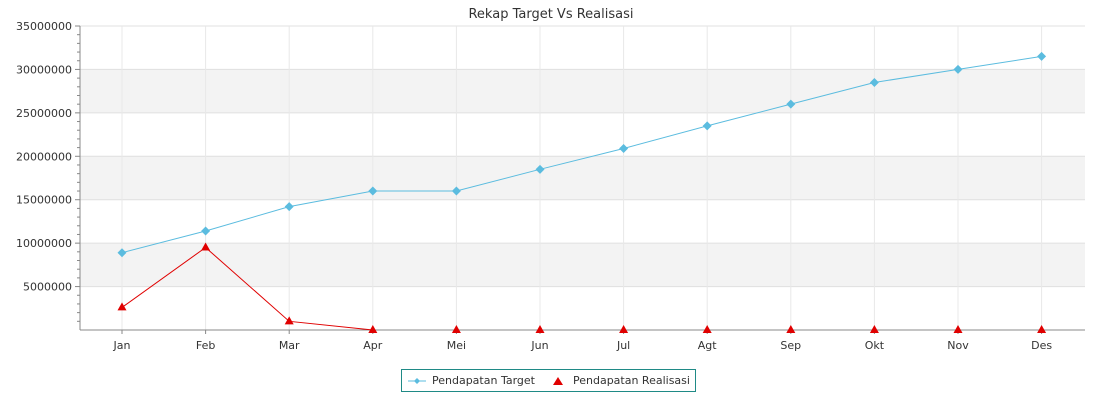  I want to click on y-tick-label: 10000000, so click(44, 243).